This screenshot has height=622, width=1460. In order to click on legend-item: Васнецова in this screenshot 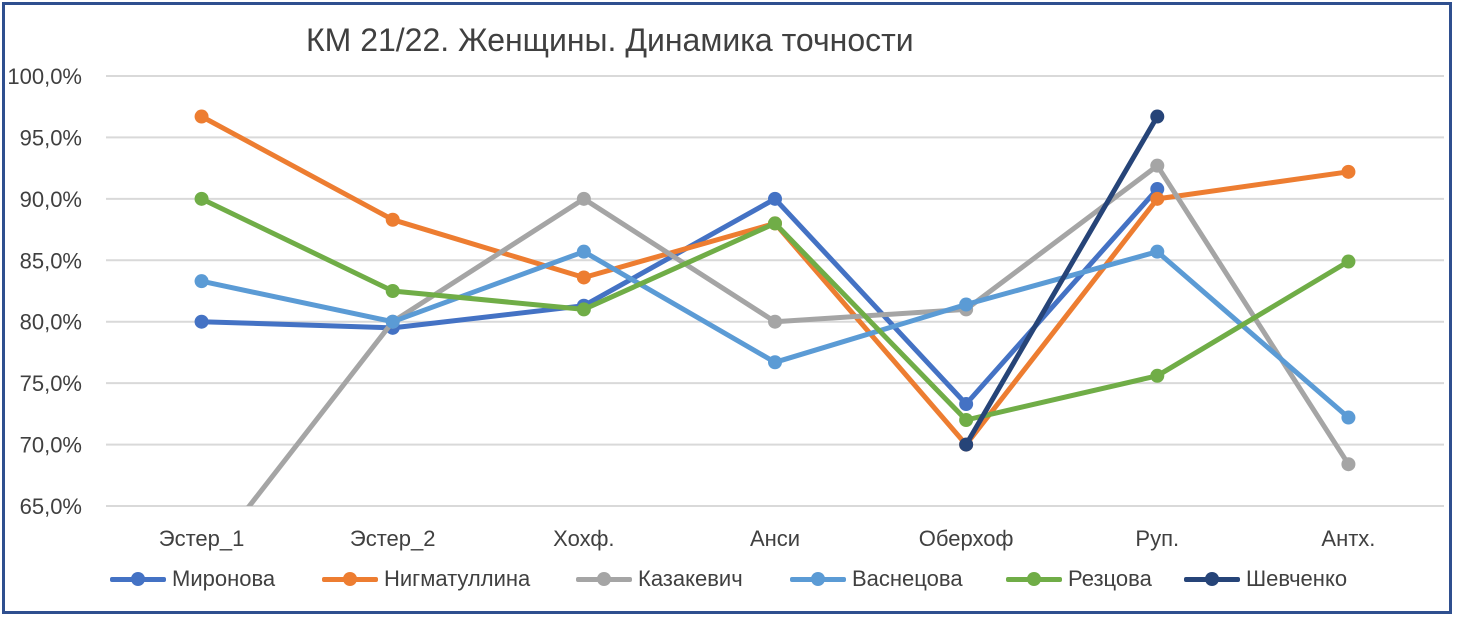, I will do `click(876, 579)`.